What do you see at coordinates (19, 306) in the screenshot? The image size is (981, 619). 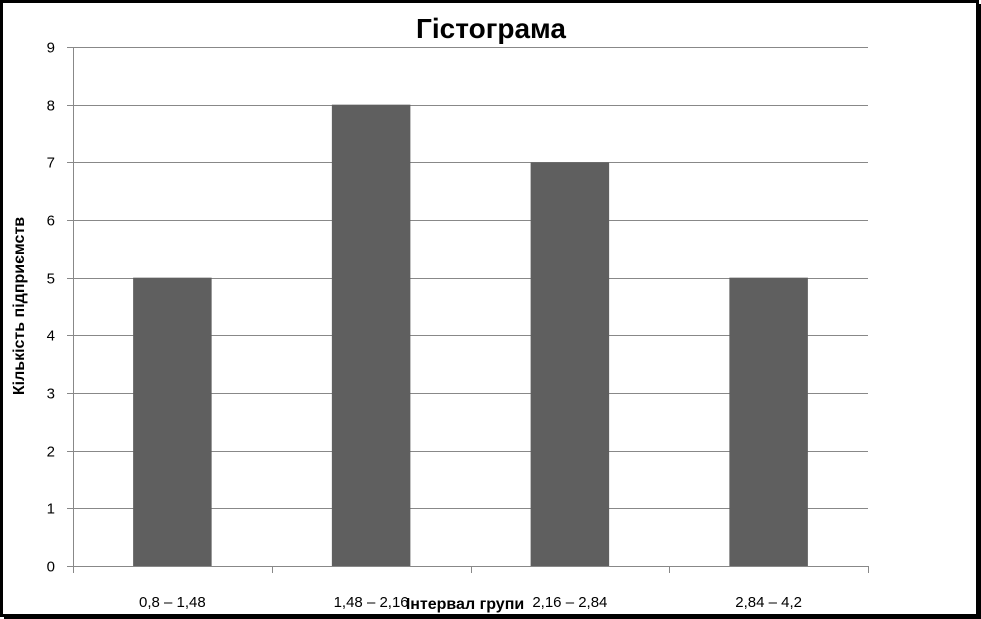 I see `y-axis-title: Кількість підприємств` at bounding box center [19, 306].